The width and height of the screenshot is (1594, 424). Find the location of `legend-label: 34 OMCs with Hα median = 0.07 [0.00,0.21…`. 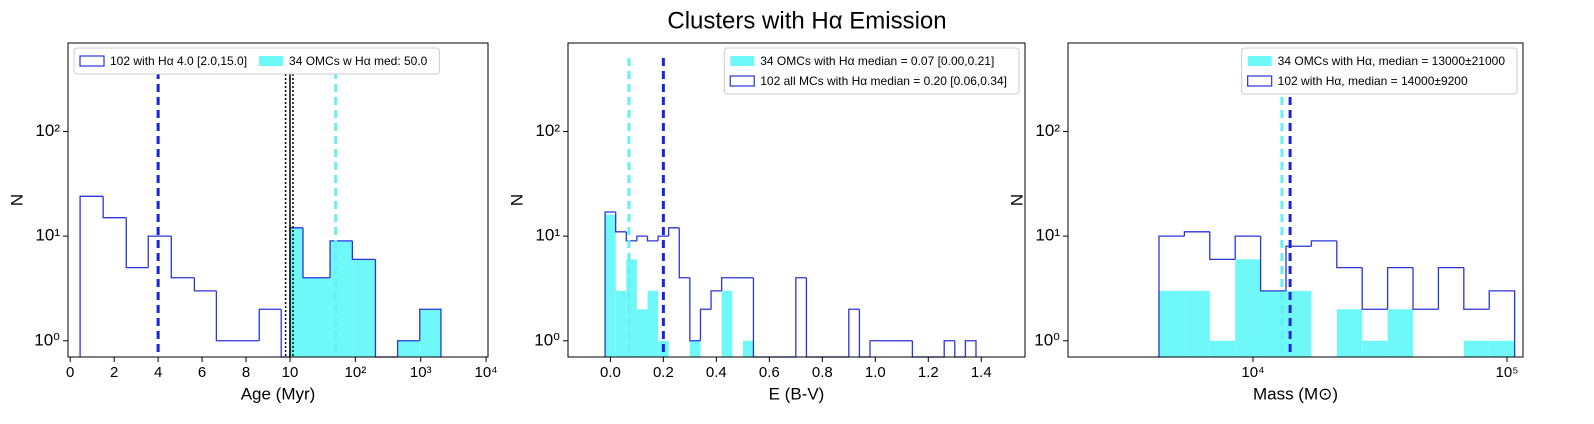

legend-label: 34 OMCs with Hα median = 0.07 [0.00,0.21… is located at coordinates (877, 61).